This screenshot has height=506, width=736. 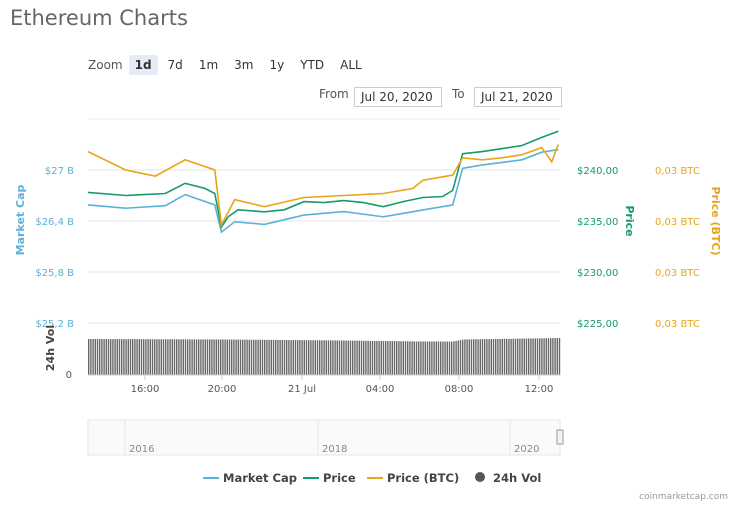 I want to click on zoom-1m-button: 1m, so click(x=208, y=65).